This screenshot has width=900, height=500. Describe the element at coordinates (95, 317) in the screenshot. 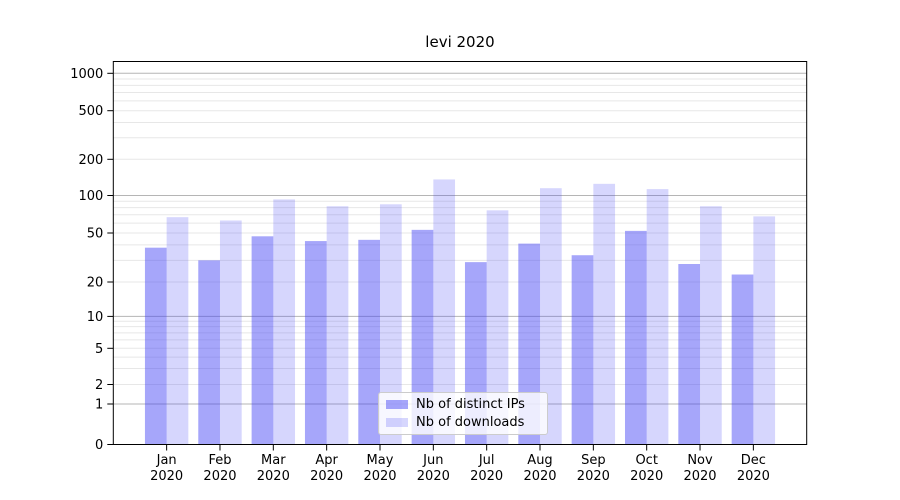

I see `y-tick-label: 10` at that location.